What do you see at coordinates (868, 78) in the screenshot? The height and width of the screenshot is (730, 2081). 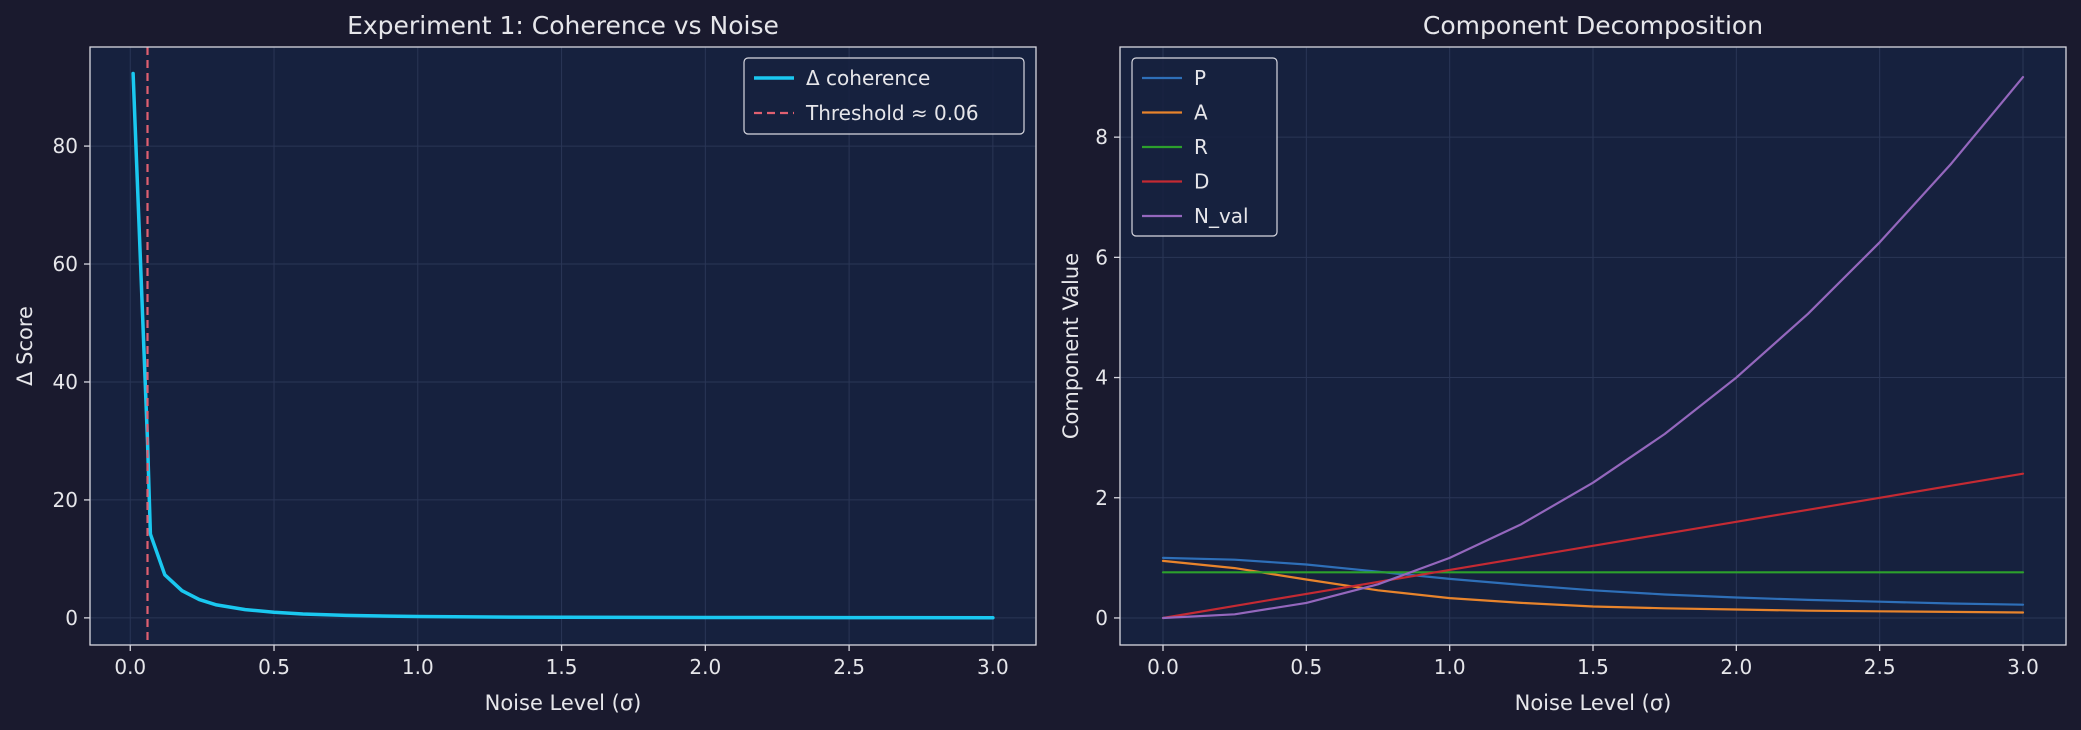 I see `legend-label: Δ coherence` at bounding box center [868, 78].